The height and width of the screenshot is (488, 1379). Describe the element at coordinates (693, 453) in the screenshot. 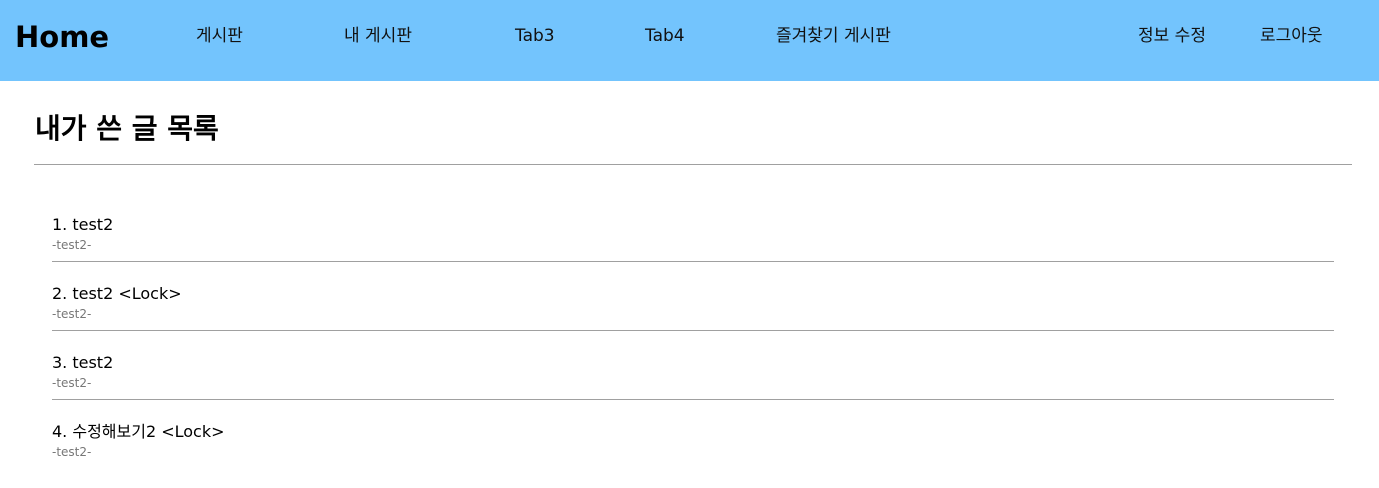

I see `post-item-4: 4. 수정해보기2 <Lock> -test2-` at that location.